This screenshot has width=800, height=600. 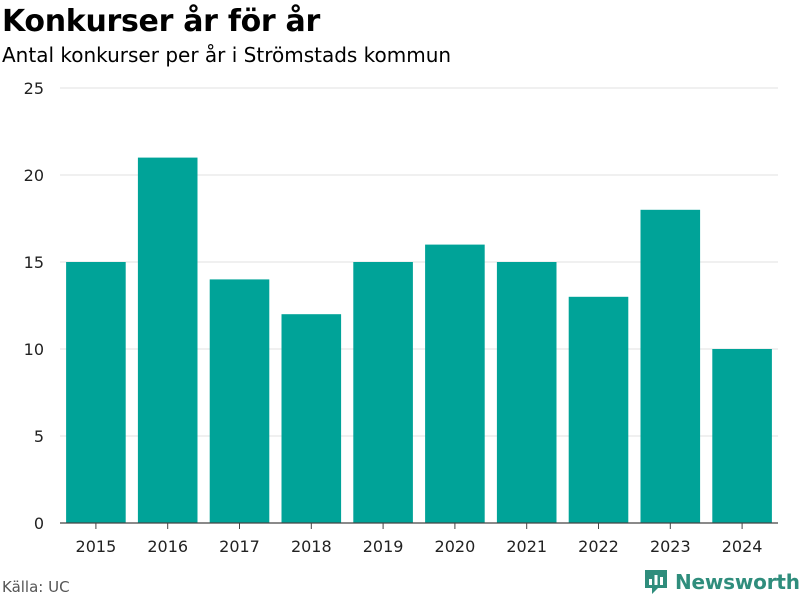 What do you see at coordinates (96, 546) in the screenshot?
I see `x-tick-label: 2015` at bounding box center [96, 546].